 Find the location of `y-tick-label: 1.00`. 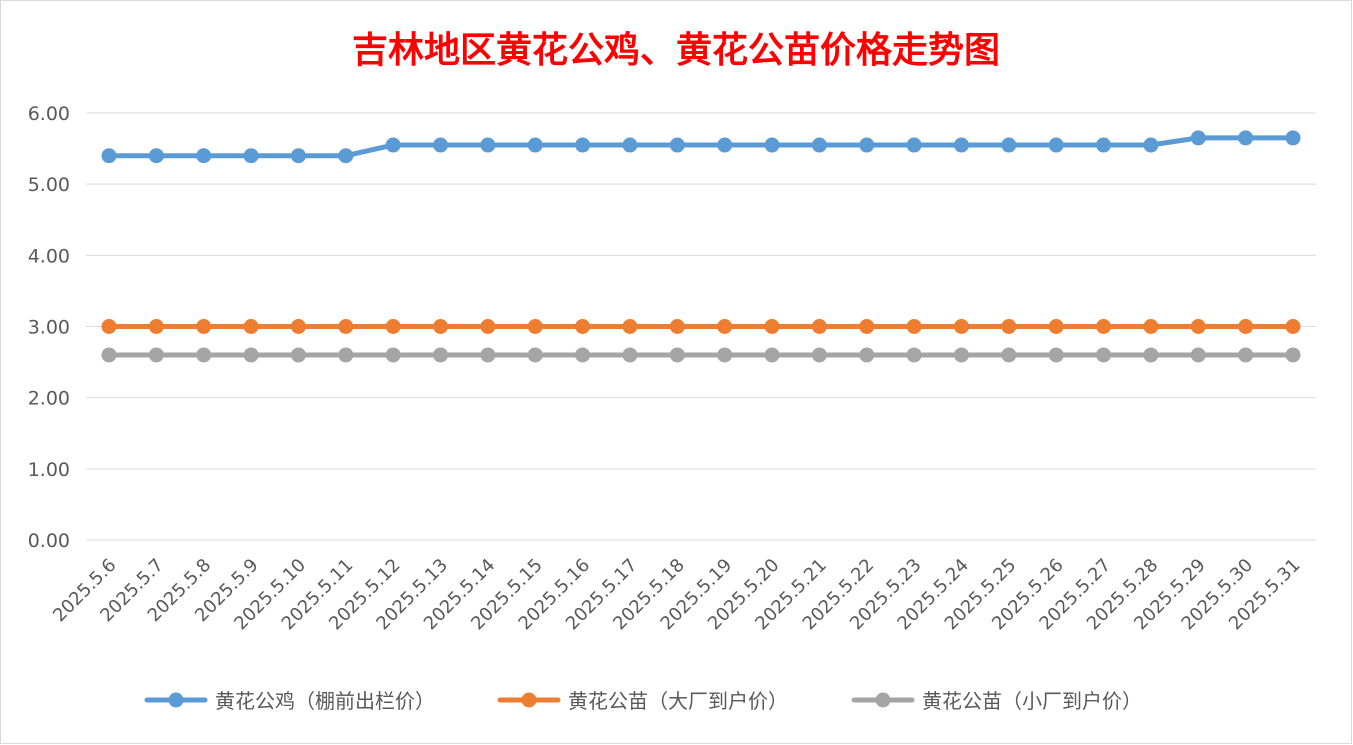

y-tick-label: 1.00 is located at coordinates (49, 470).